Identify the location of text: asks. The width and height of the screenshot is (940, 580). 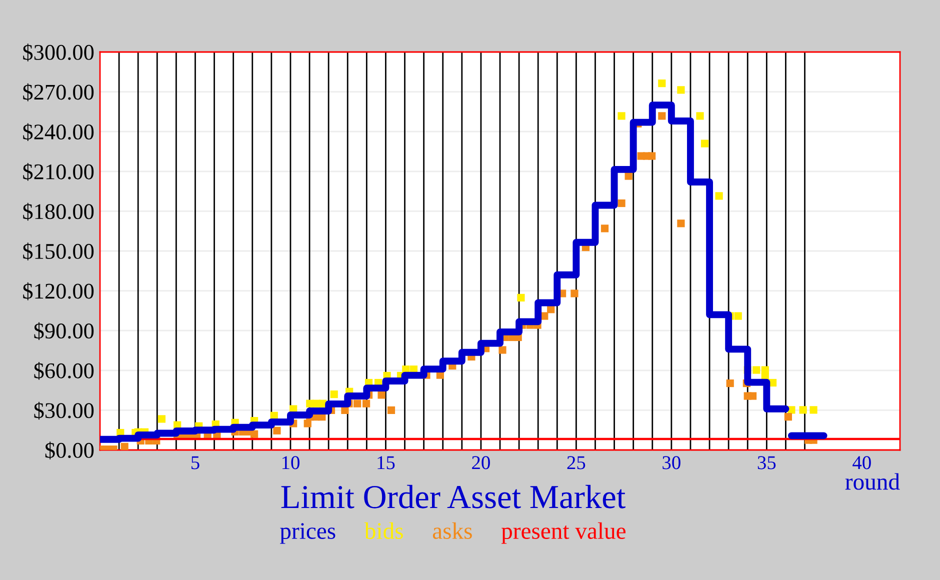
(452, 530).